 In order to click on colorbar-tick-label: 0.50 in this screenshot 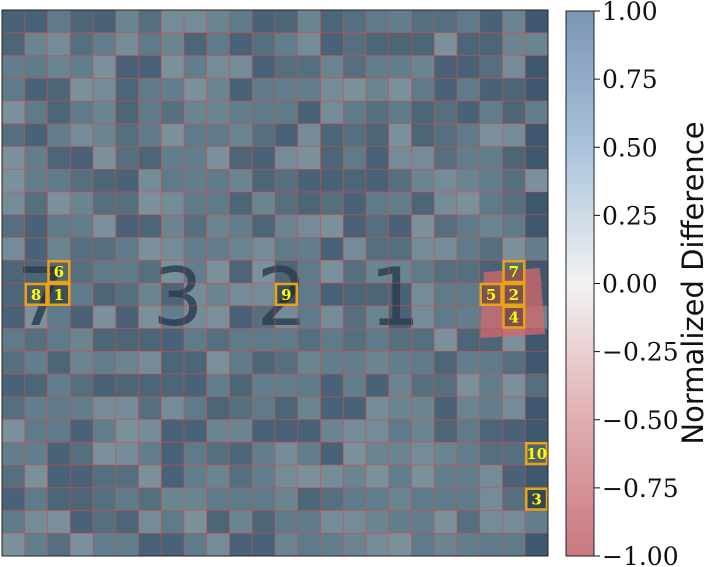, I will do `click(630, 147)`.